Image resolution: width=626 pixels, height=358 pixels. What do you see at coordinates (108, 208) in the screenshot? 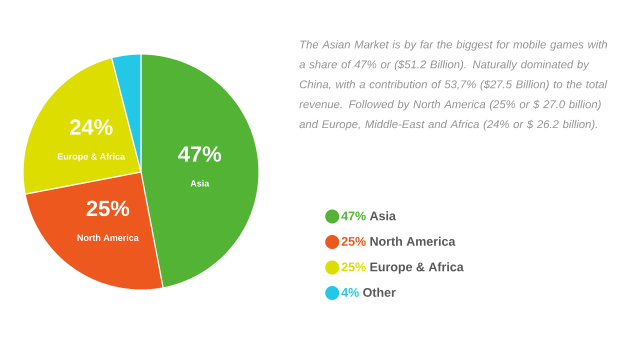
I see `data-label: 25%` at bounding box center [108, 208].